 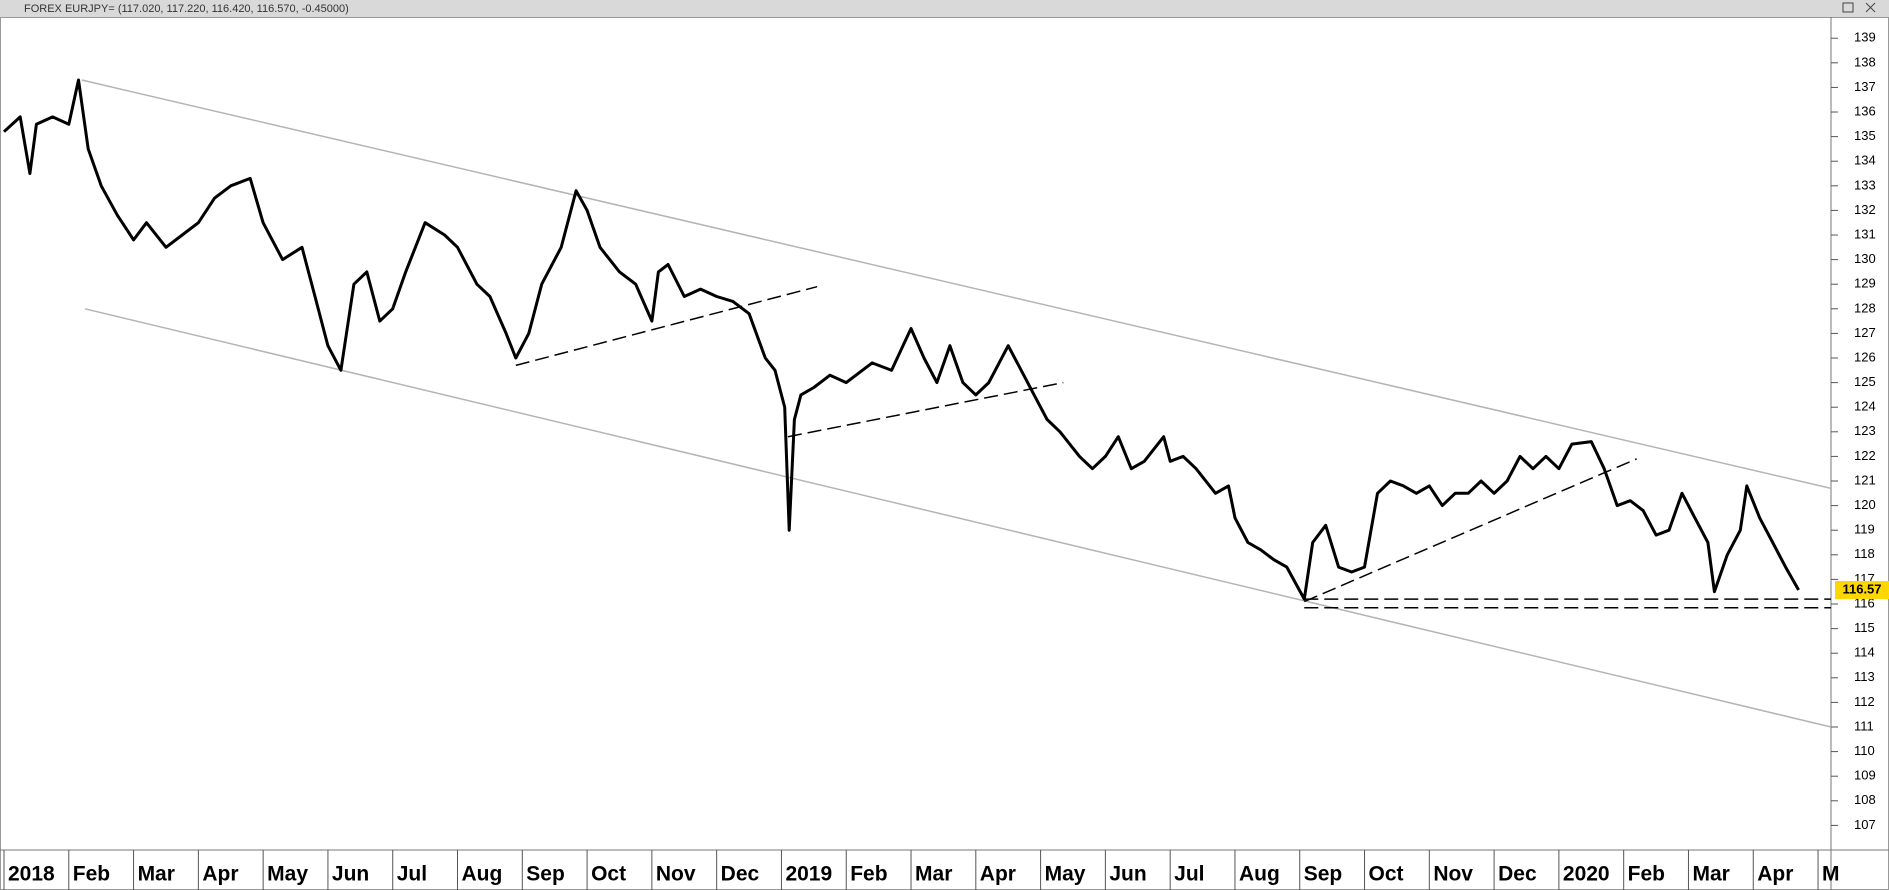 What do you see at coordinates (1864, 529) in the screenshot?
I see `y-tick-label: 119` at bounding box center [1864, 529].